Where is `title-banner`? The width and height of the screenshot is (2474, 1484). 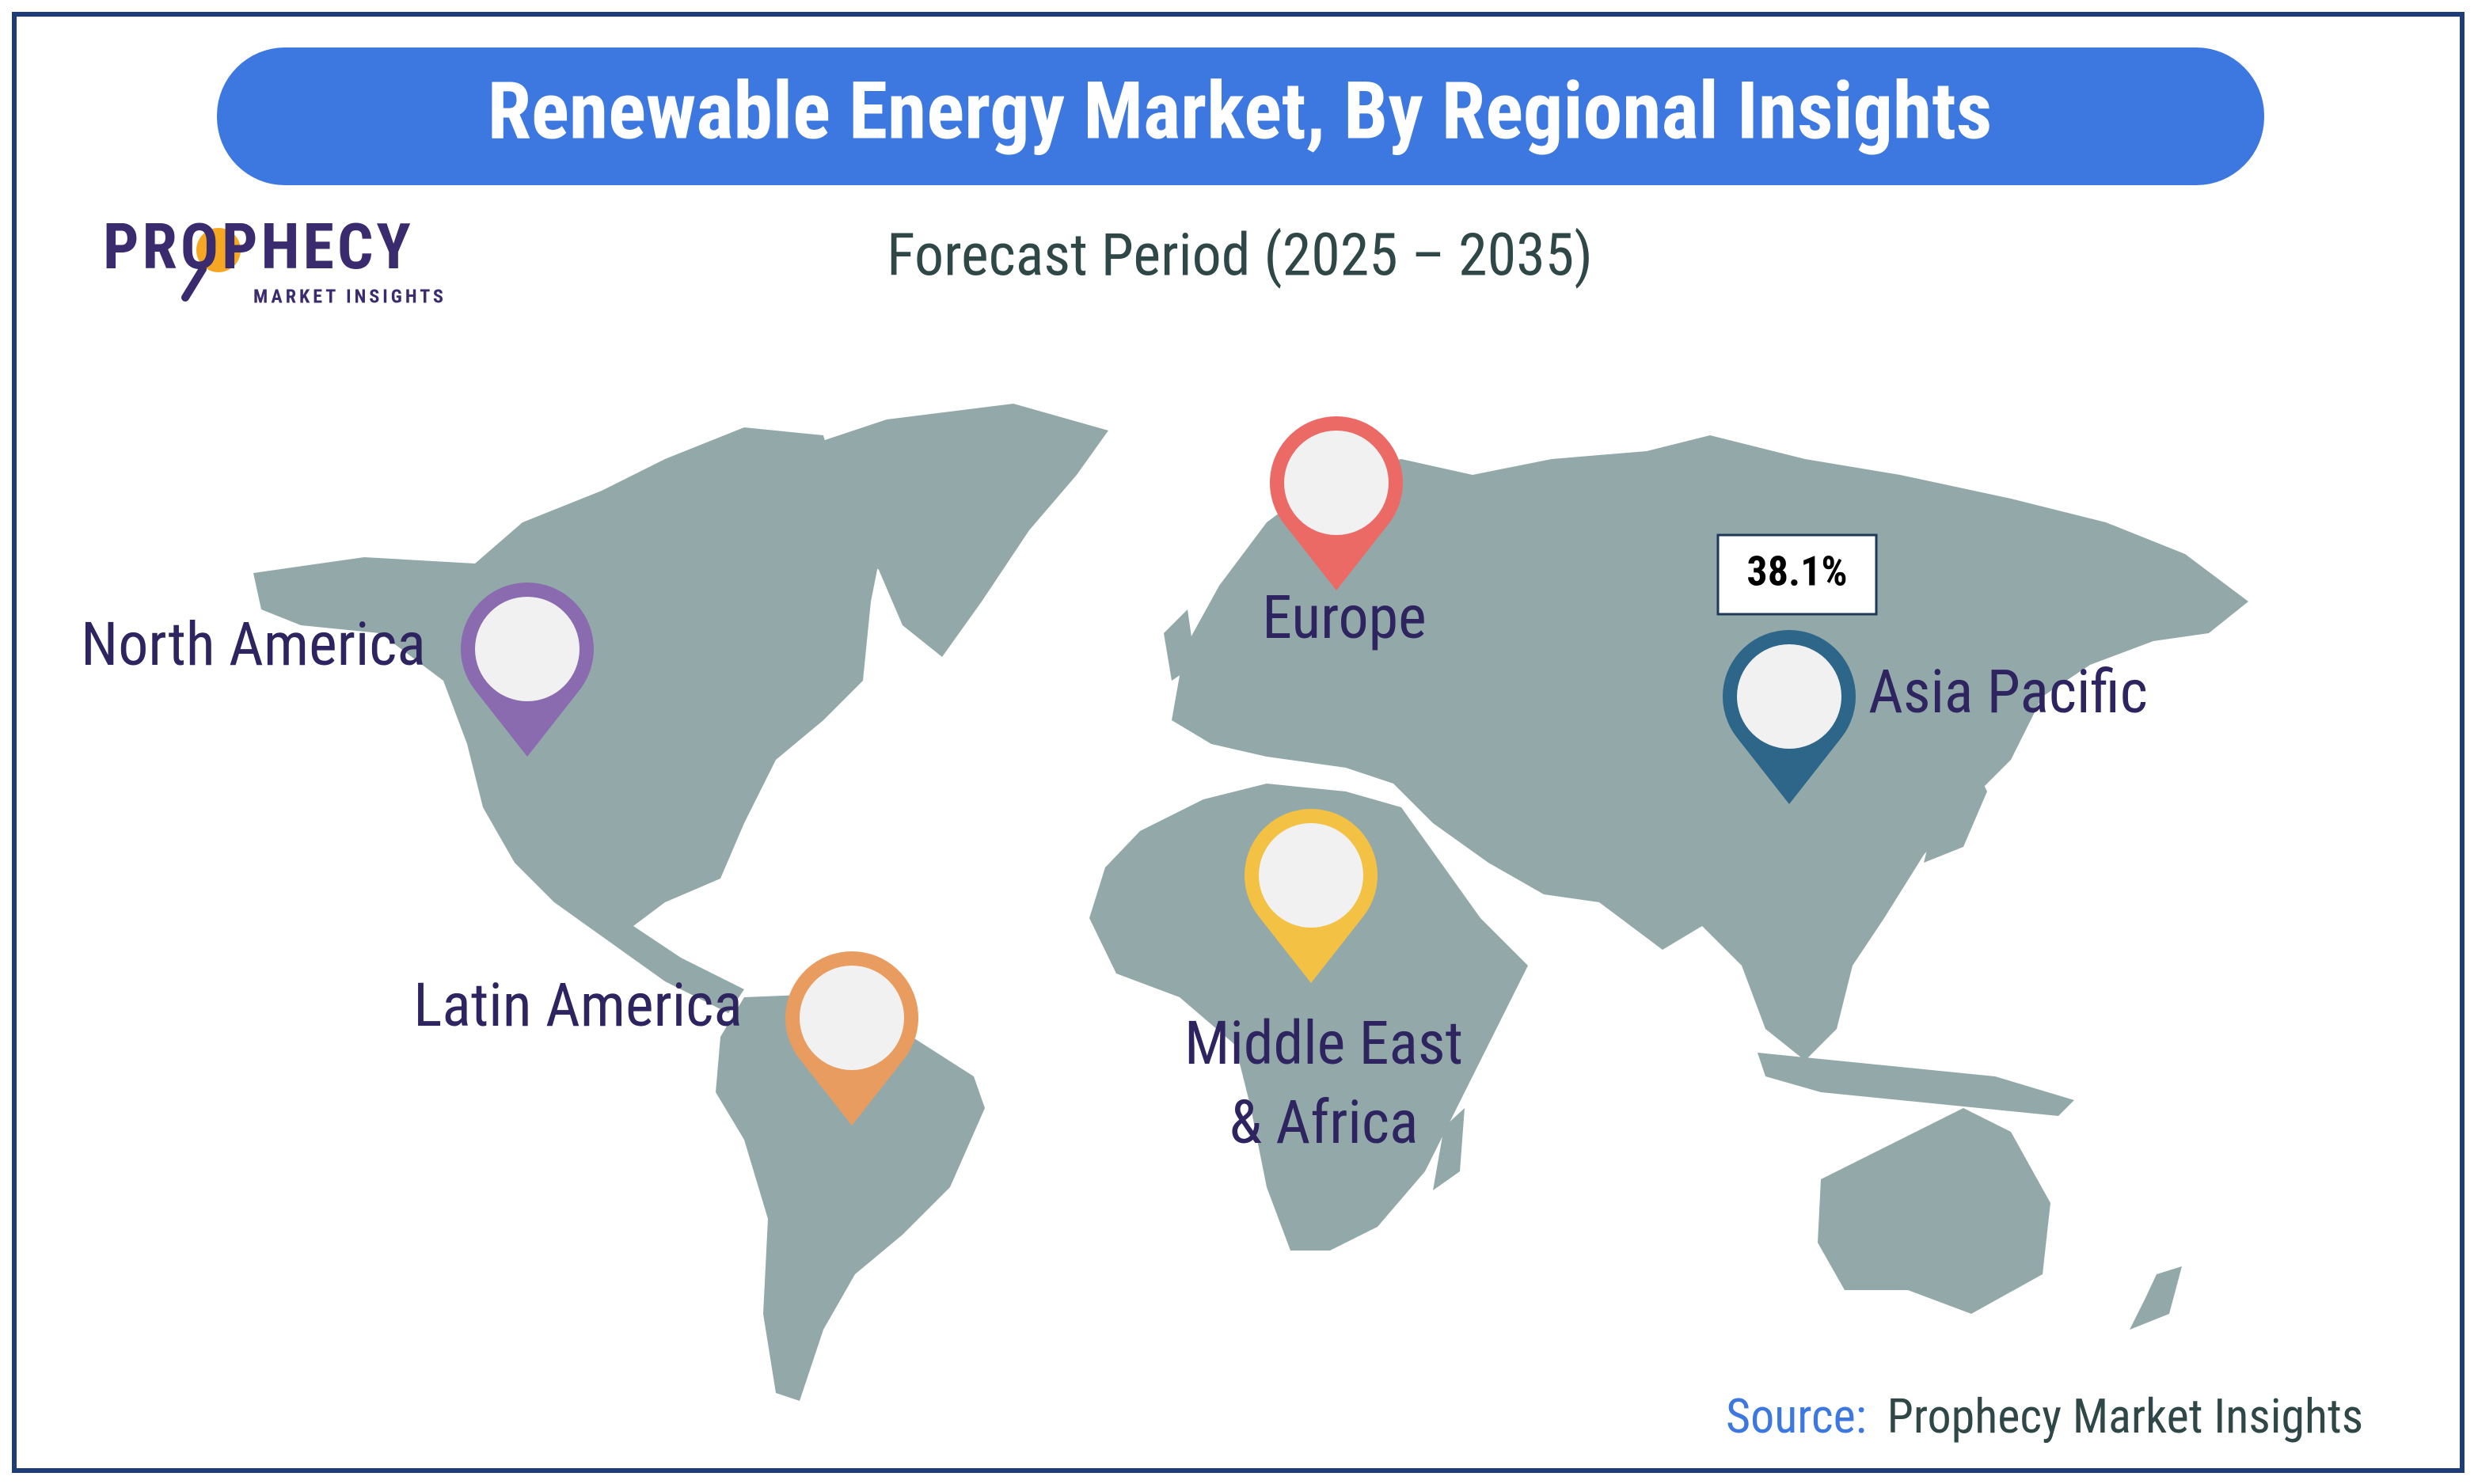
title-banner is located at coordinates (1240, 116).